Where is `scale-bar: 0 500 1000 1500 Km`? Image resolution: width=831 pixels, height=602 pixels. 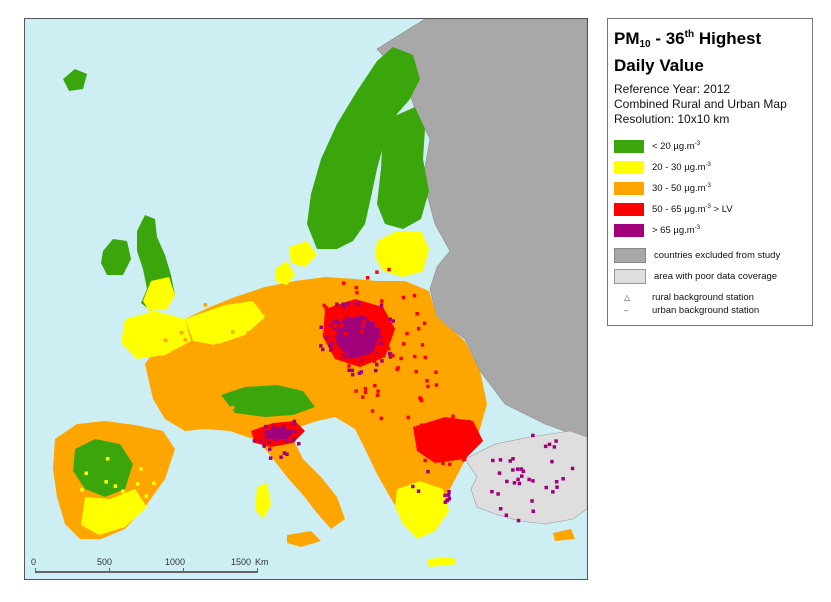 scale-bar: 0 500 1000 1500 Km is located at coordinates (159, 564).